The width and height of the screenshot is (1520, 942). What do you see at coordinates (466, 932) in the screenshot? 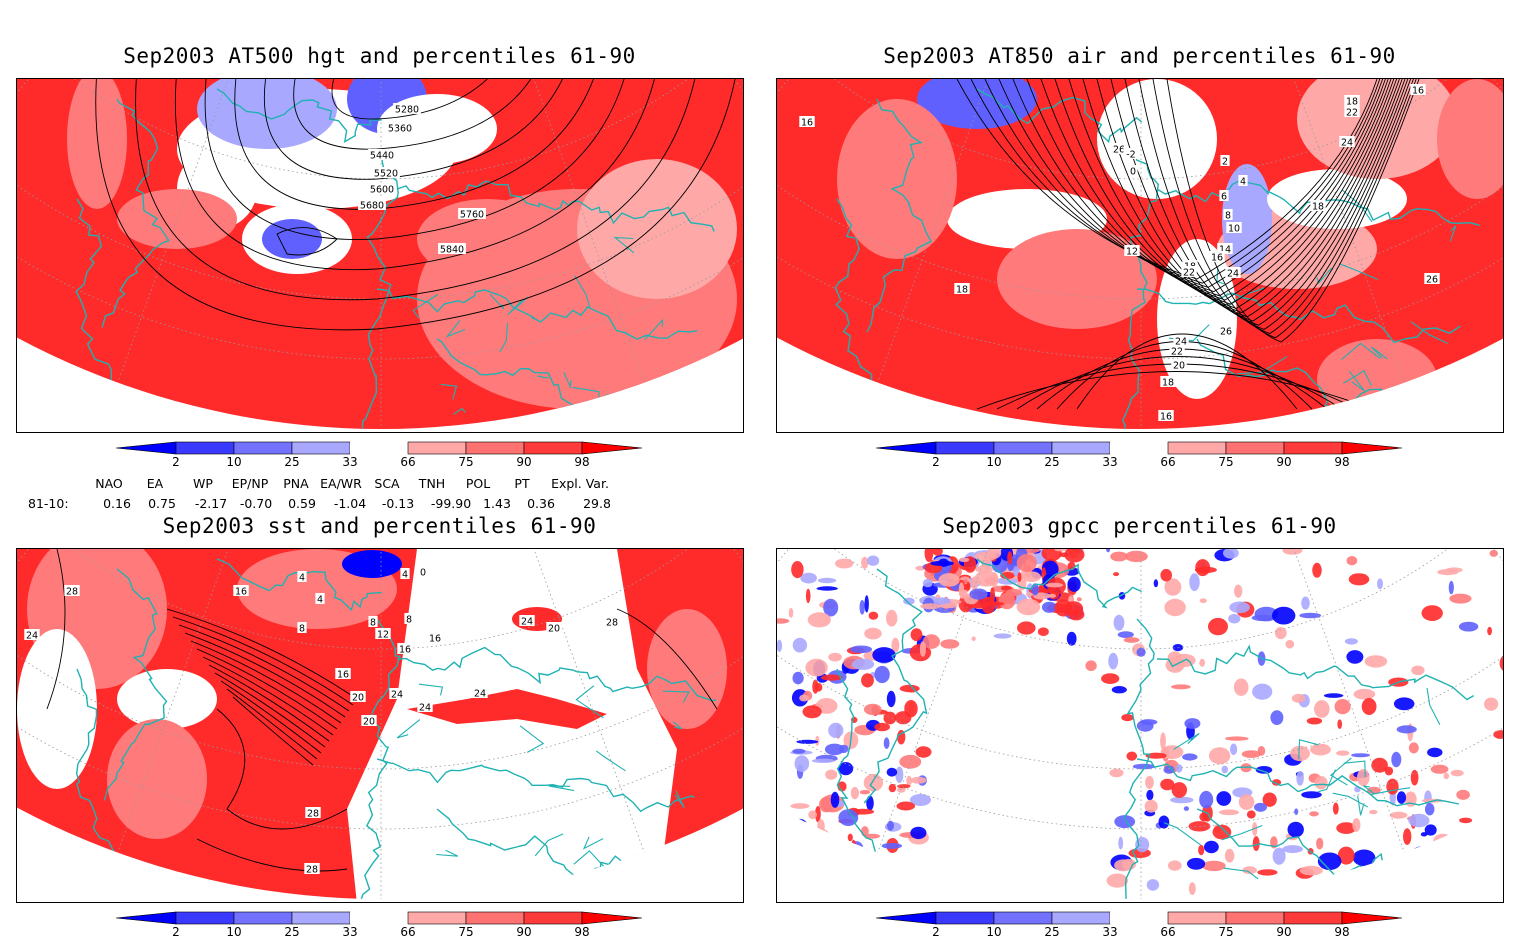
I see `colorbar-tick-label: 75` at bounding box center [466, 932].